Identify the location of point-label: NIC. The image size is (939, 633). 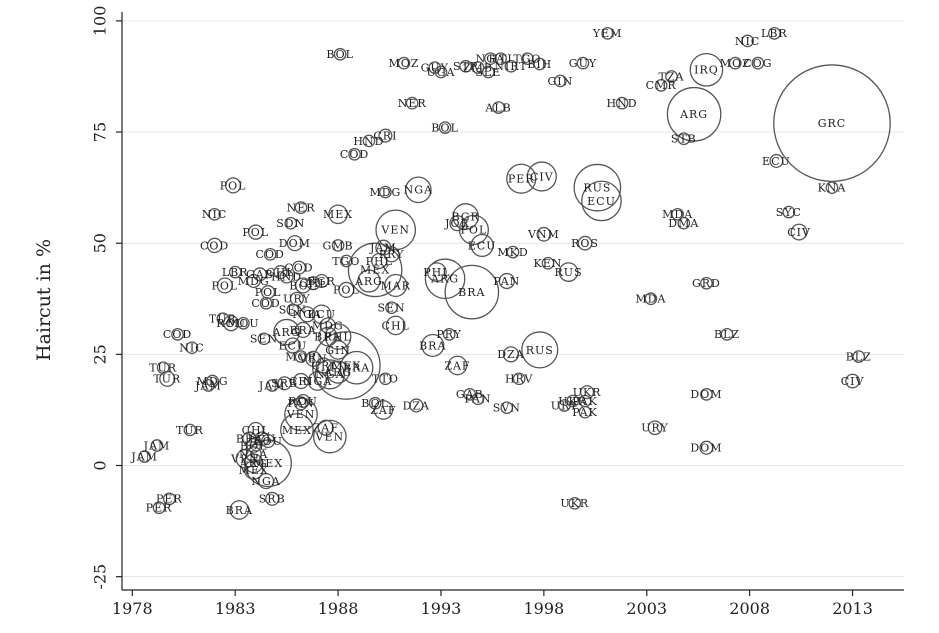
(214, 214).